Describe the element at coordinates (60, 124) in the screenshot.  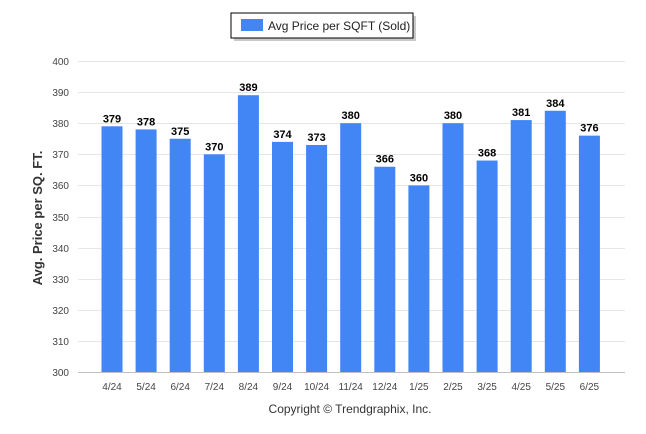
I see `y-tick-label: 380` at that location.